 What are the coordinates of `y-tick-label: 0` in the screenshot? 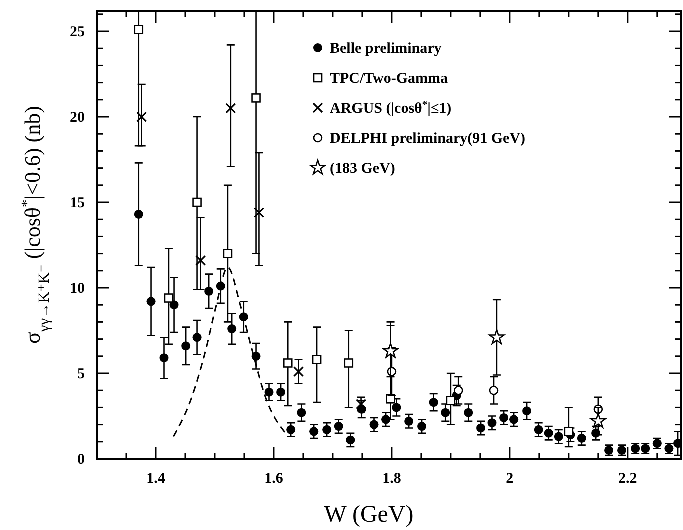 It's located at (81, 460).